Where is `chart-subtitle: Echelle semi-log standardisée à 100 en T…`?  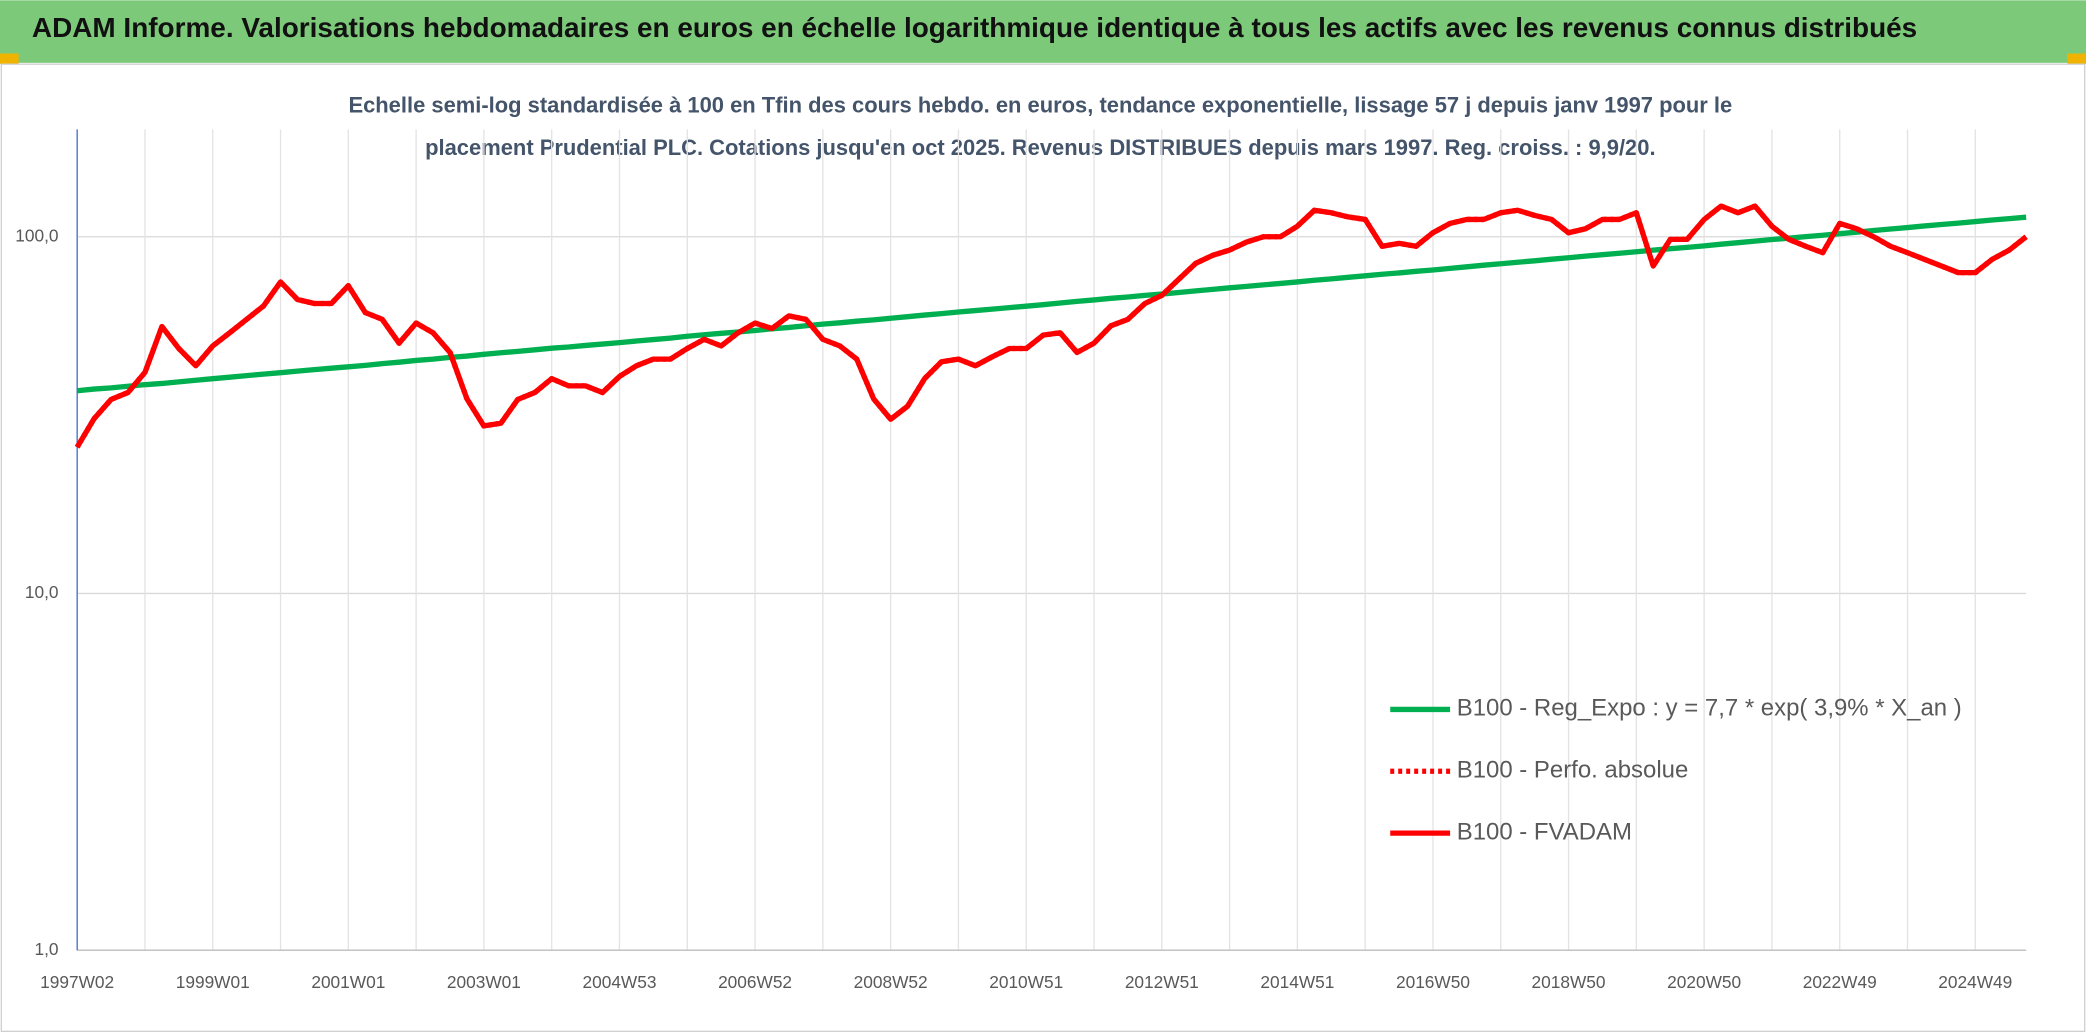 chart-subtitle: Echelle semi-log standardisée à 100 en T… is located at coordinates (1040, 105).